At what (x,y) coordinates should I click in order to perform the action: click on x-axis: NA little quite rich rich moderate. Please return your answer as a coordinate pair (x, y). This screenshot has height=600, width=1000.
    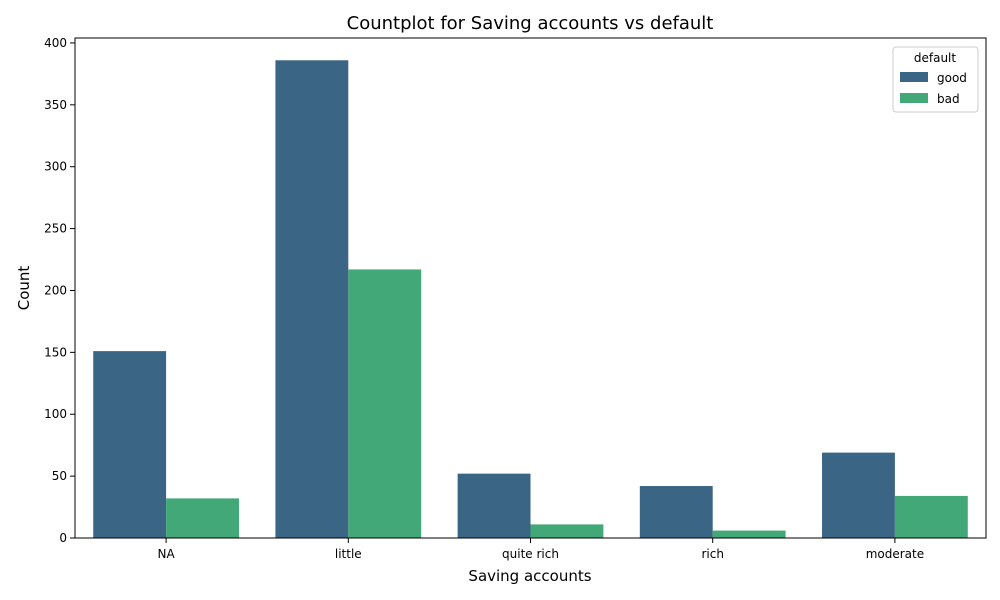
    Looking at the image, I should click on (541, 549).